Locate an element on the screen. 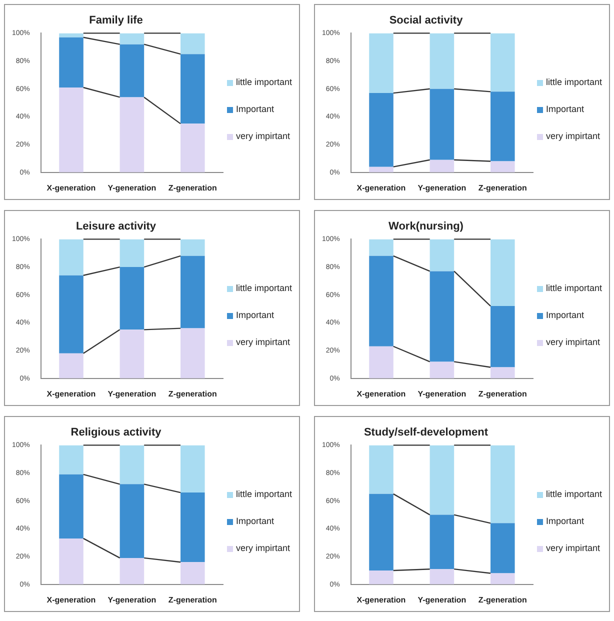 This screenshot has height=621, width=614. chart-title: Study/self-development is located at coordinates (426, 432).